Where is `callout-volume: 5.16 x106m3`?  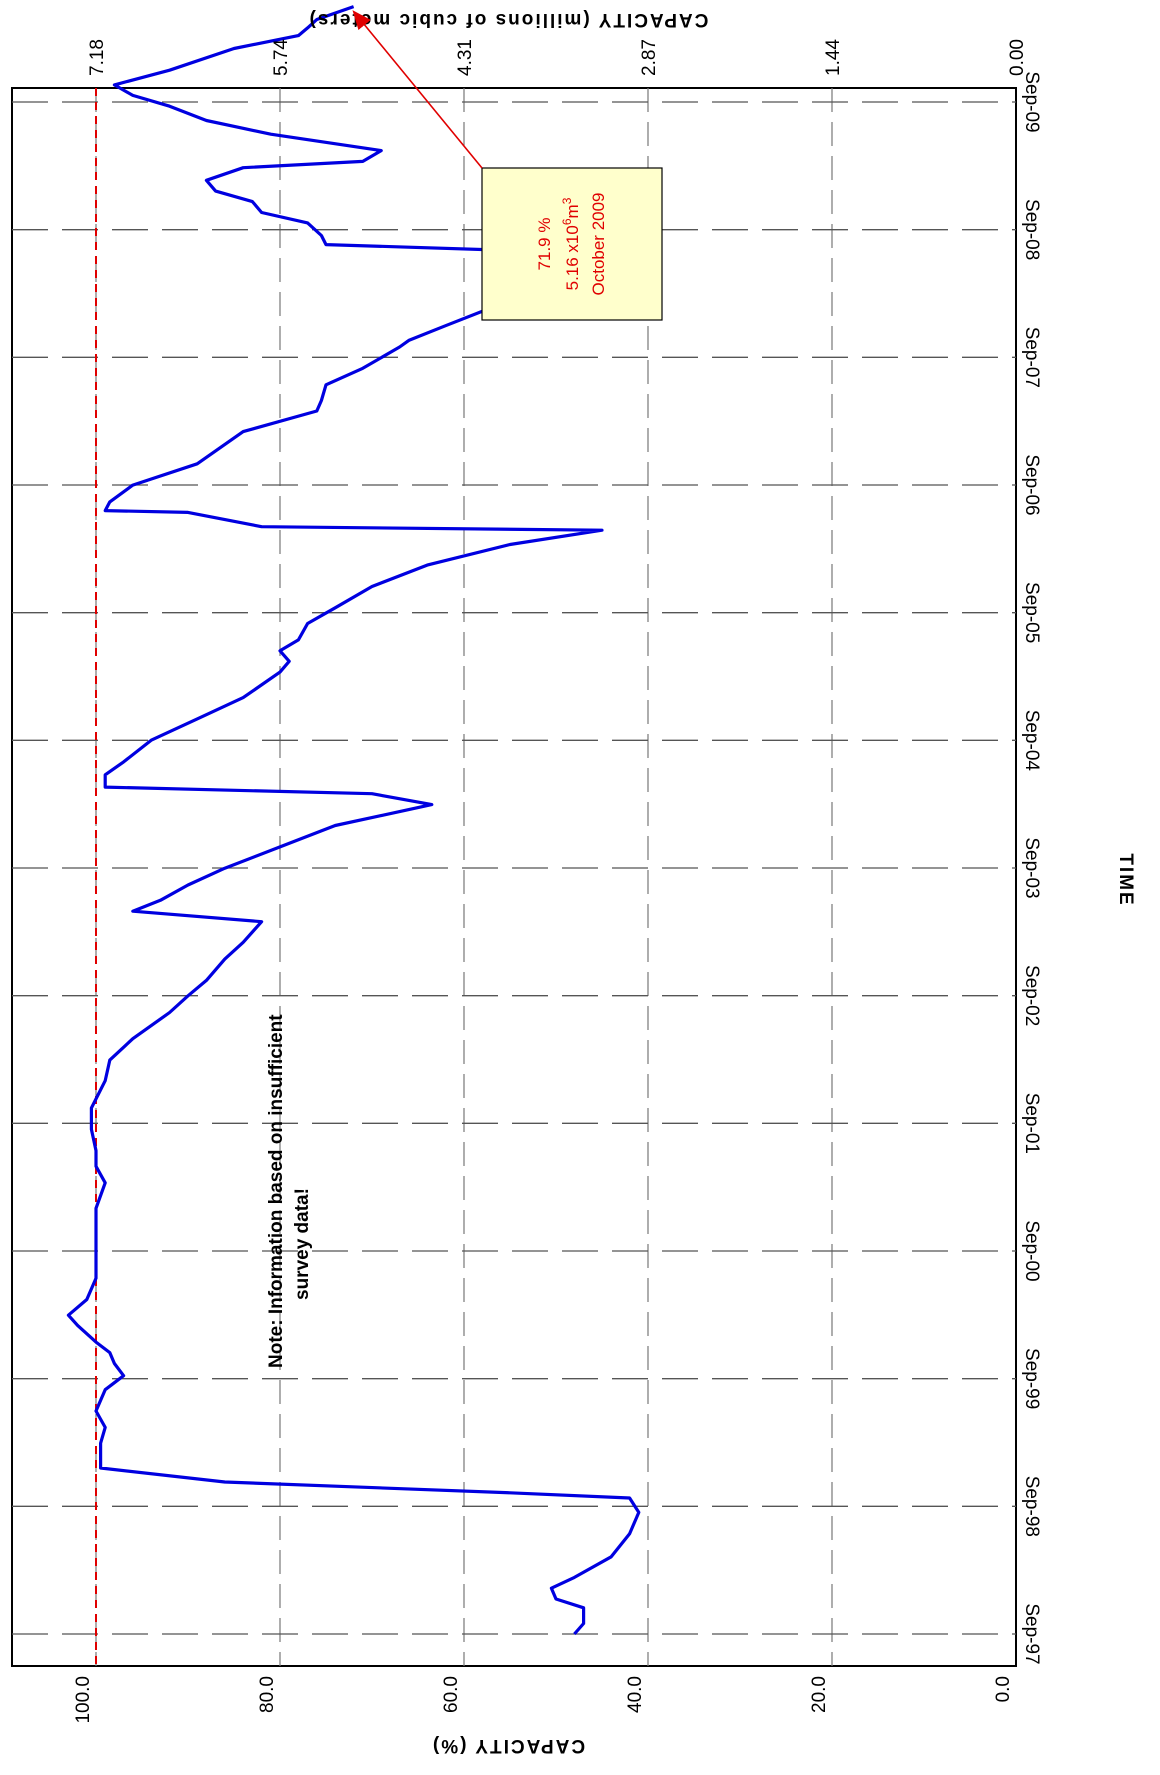
callout-volume: 5.16 x106m3 is located at coordinates (571, 243).